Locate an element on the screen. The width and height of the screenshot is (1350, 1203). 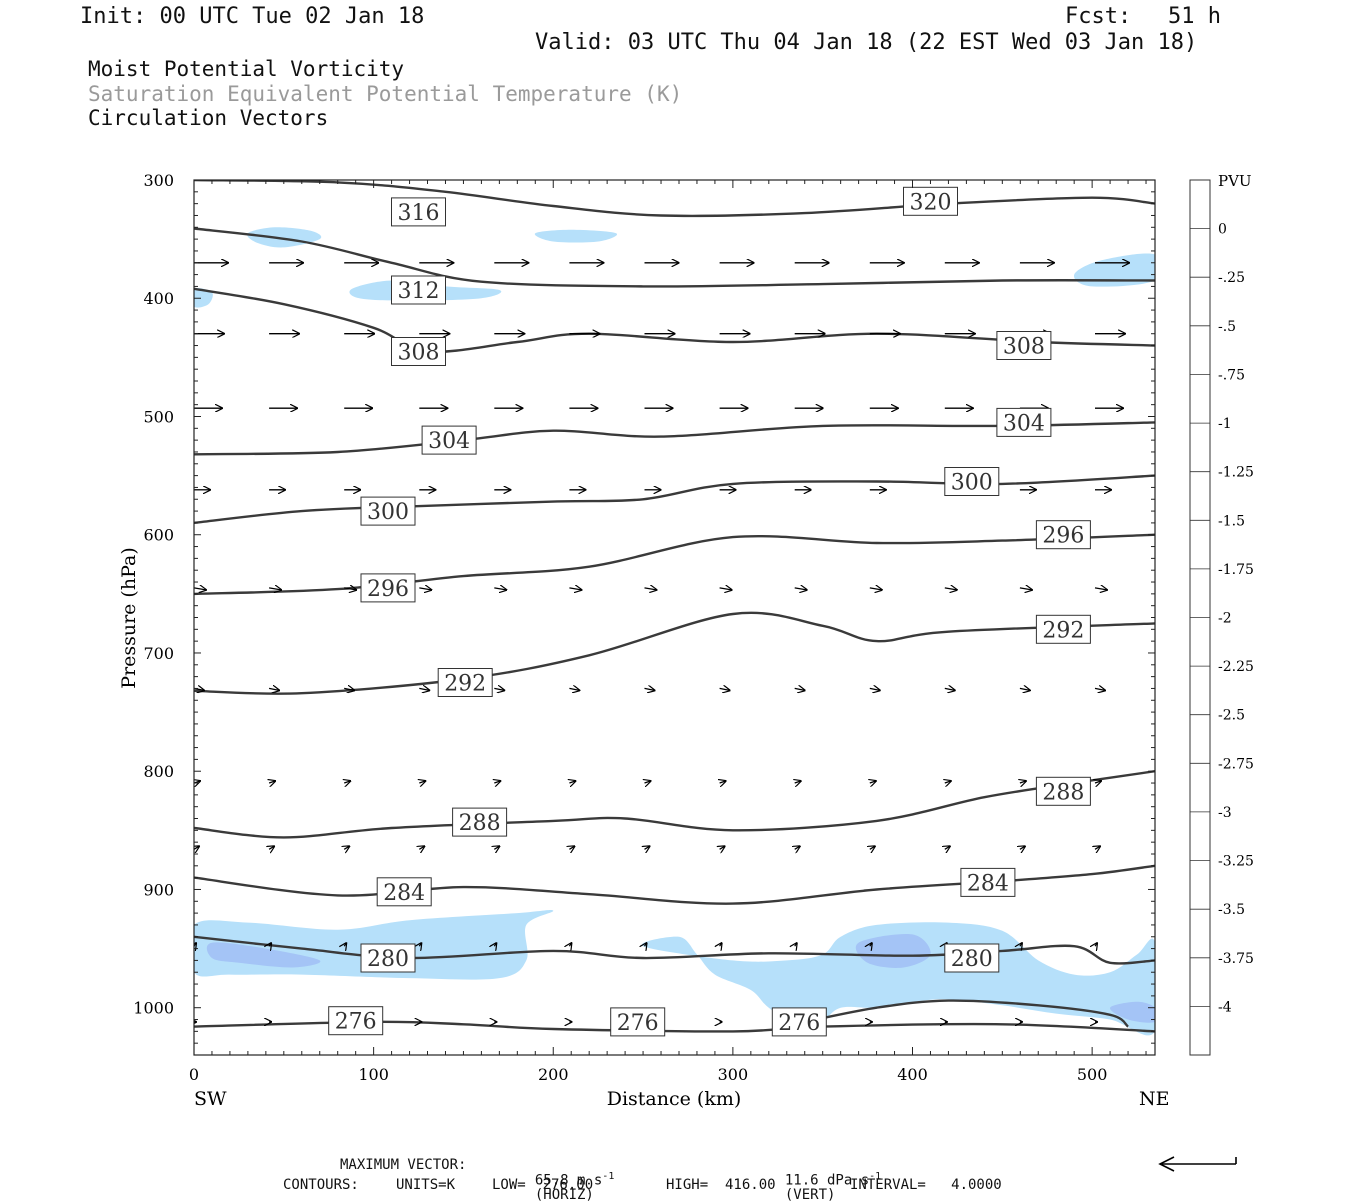
forecast-hour: 51 h is located at coordinates (1194, 16).